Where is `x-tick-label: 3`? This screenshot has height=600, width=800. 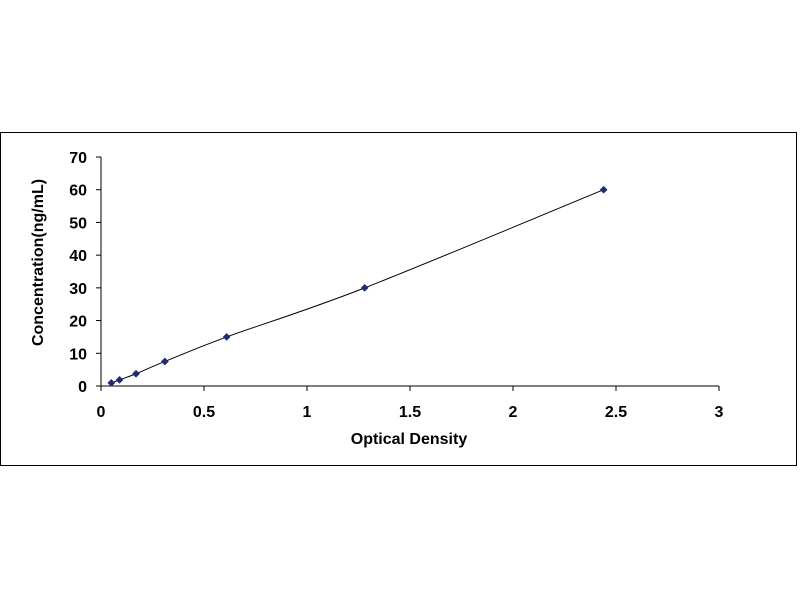 x-tick-label: 3 is located at coordinates (719, 412).